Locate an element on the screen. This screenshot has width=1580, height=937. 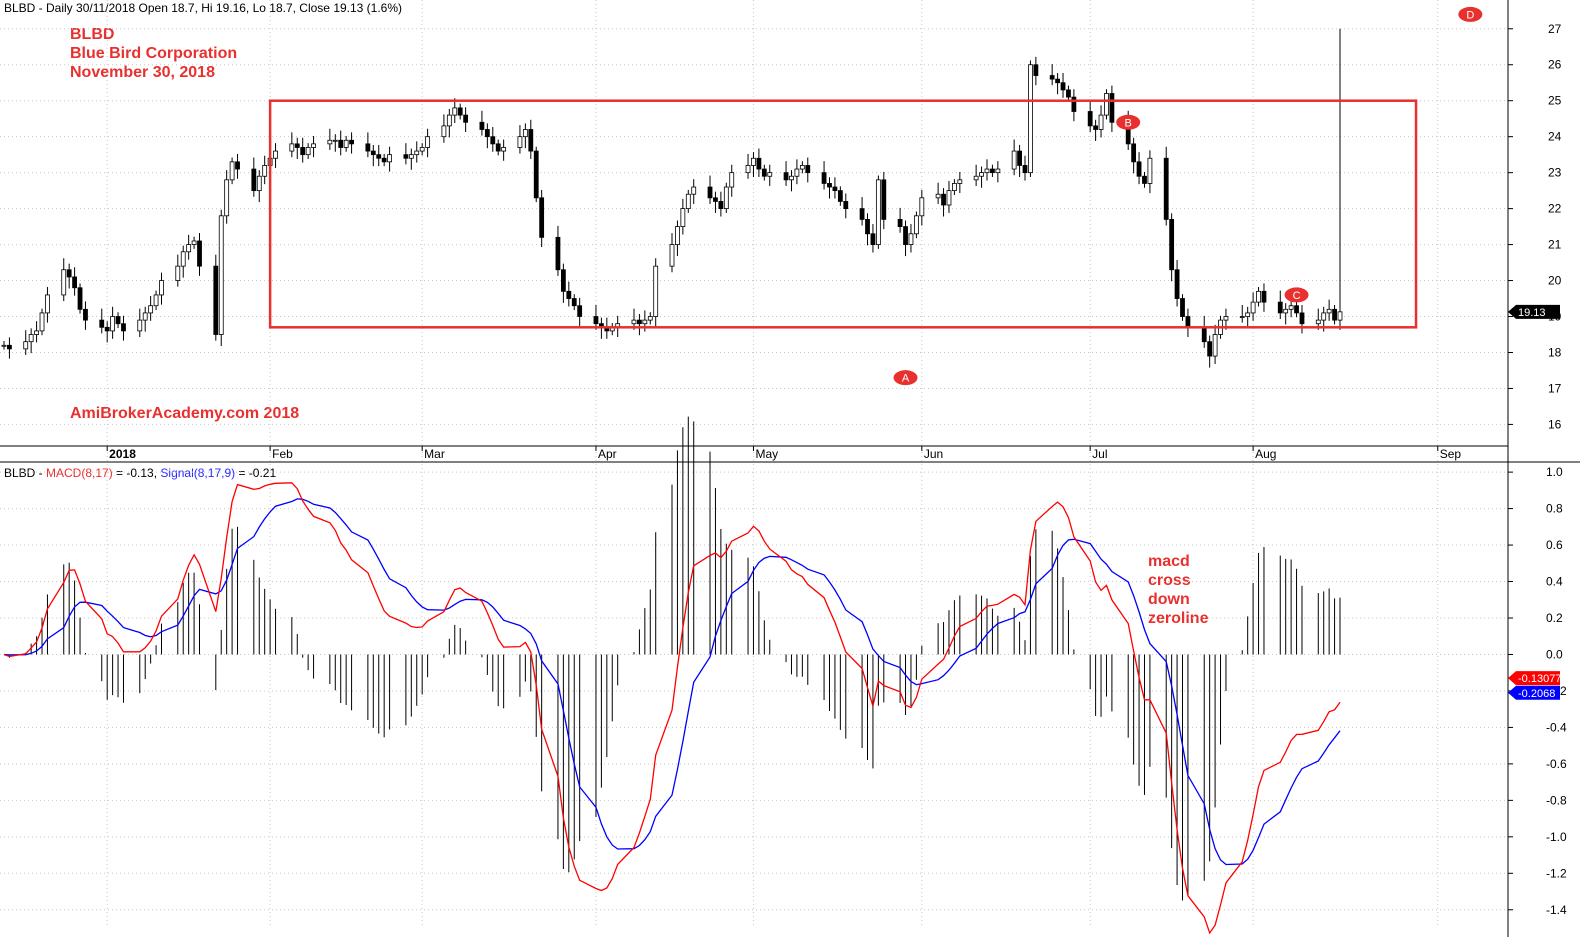
macd-last-tag-text: -0.13077 is located at coordinates (1539, 679).